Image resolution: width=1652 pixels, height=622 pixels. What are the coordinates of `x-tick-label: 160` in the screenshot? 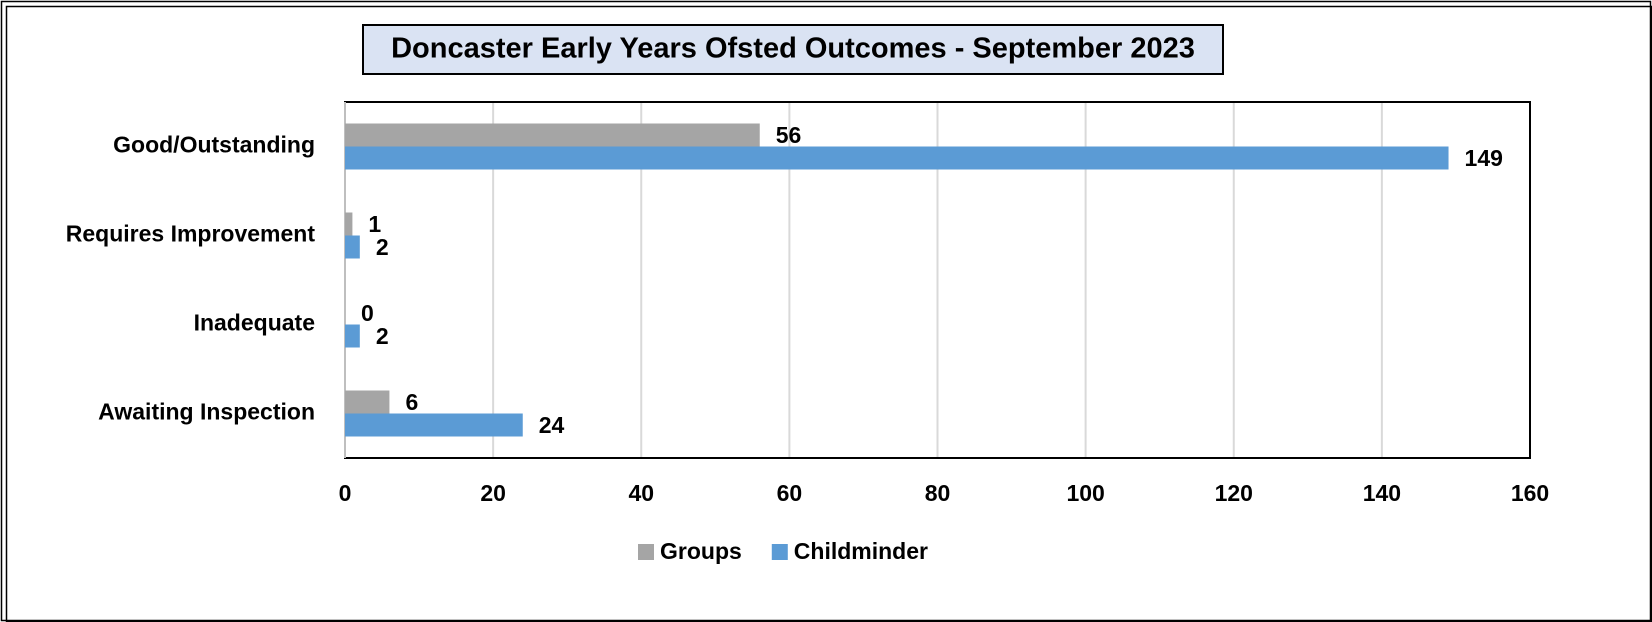 It's located at (1530, 493).